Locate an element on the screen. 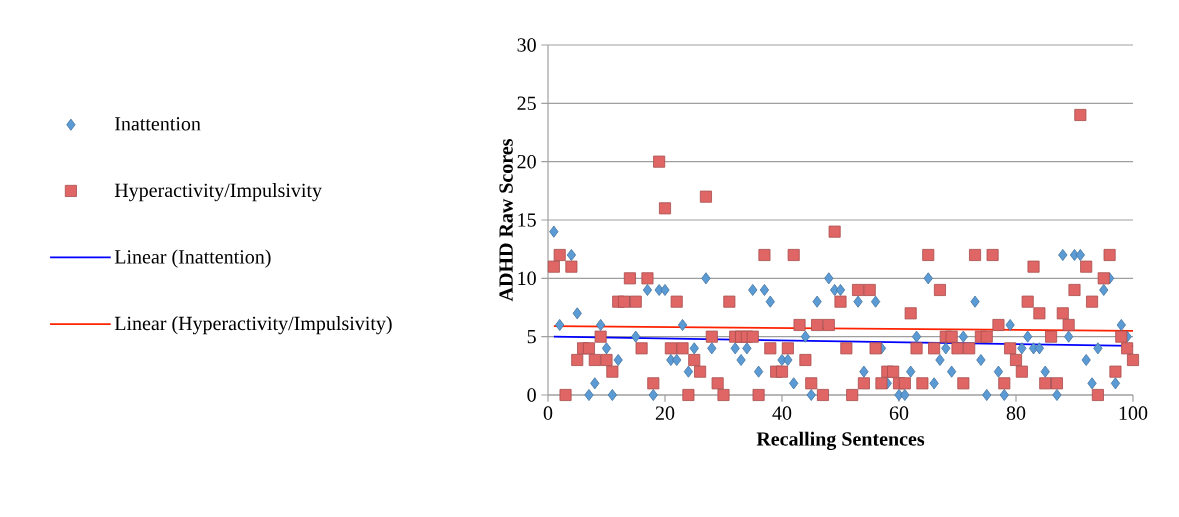  legend-label: Linear (Inattention) is located at coordinates (192, 258).